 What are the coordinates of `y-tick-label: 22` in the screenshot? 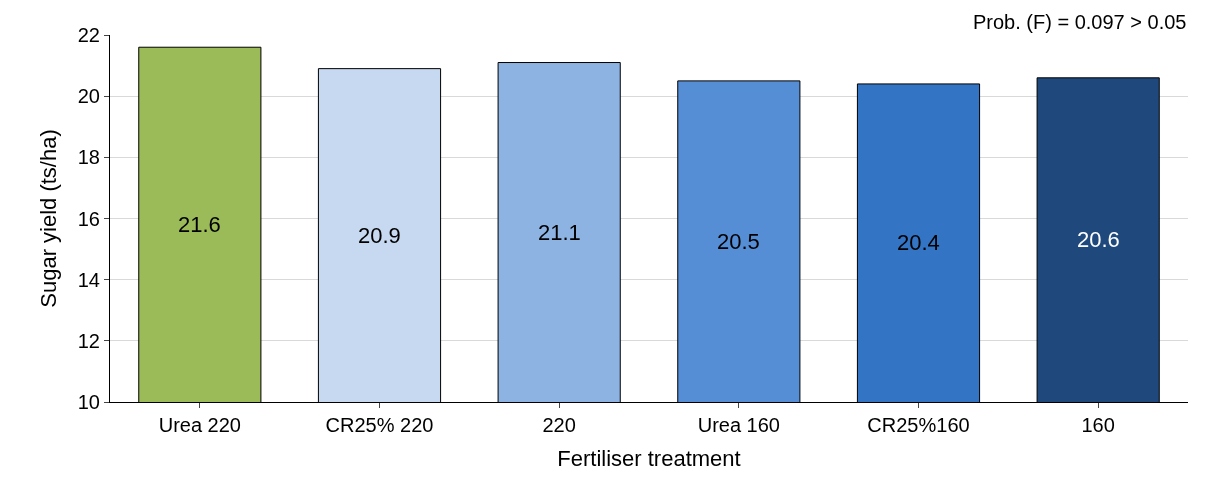 It's located at (88, 35).